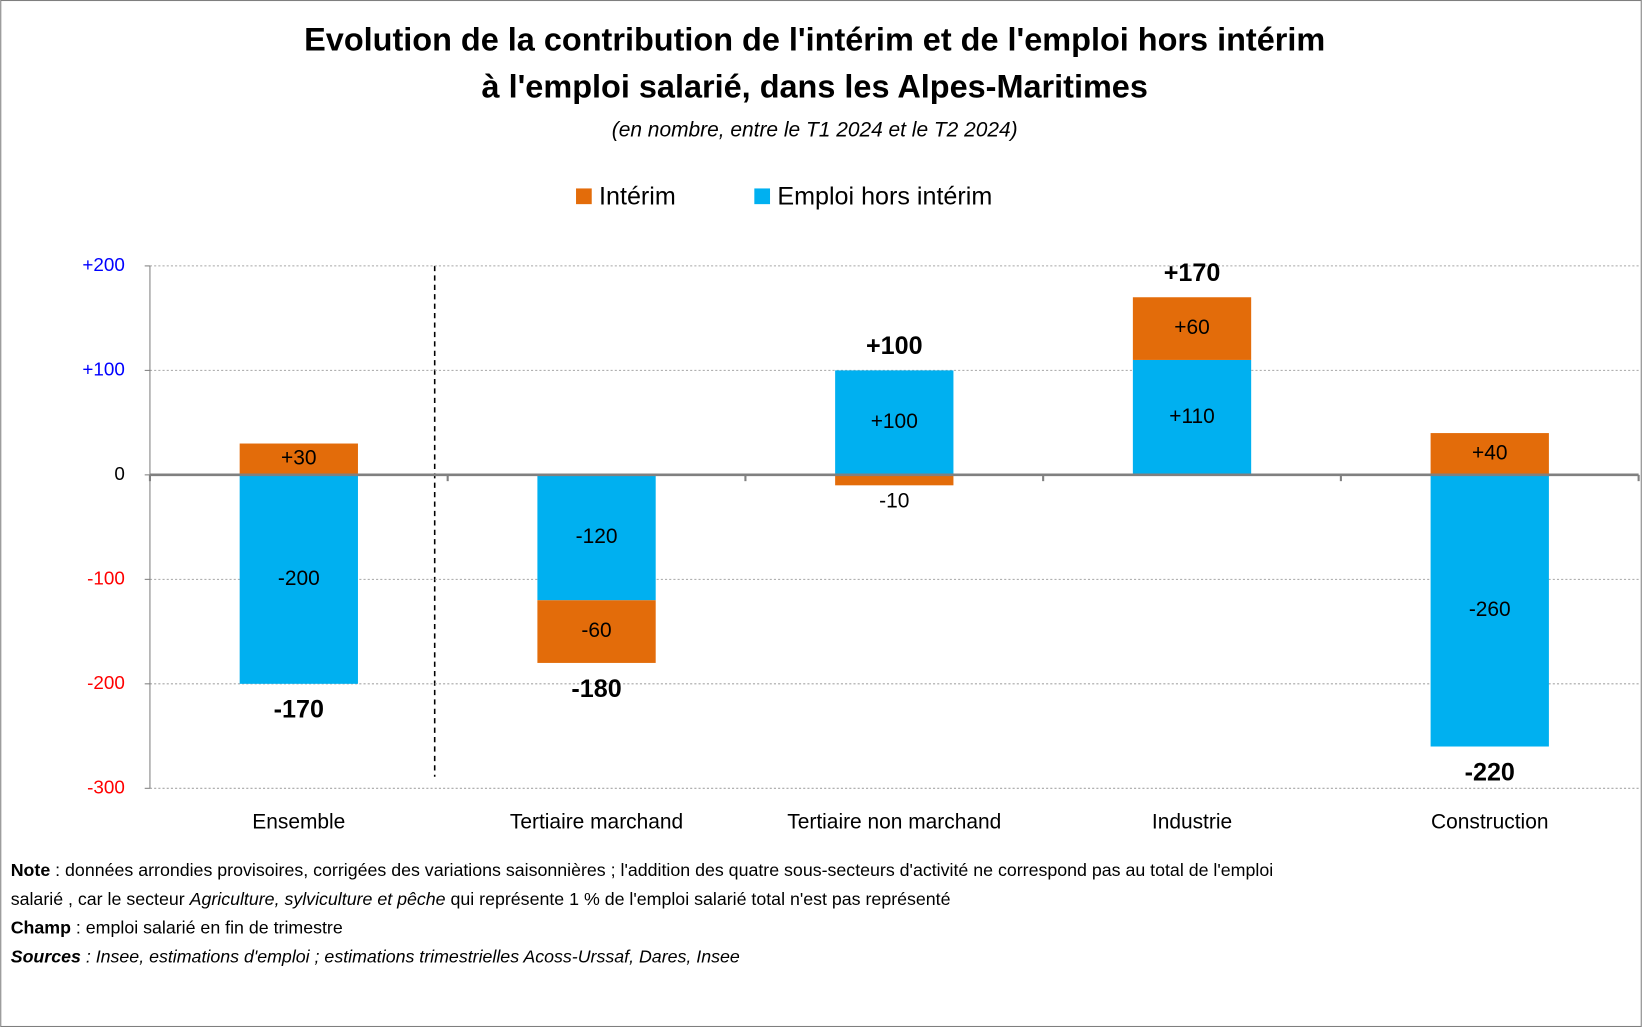  I want to click on value-label: -60, so click(596, 630).